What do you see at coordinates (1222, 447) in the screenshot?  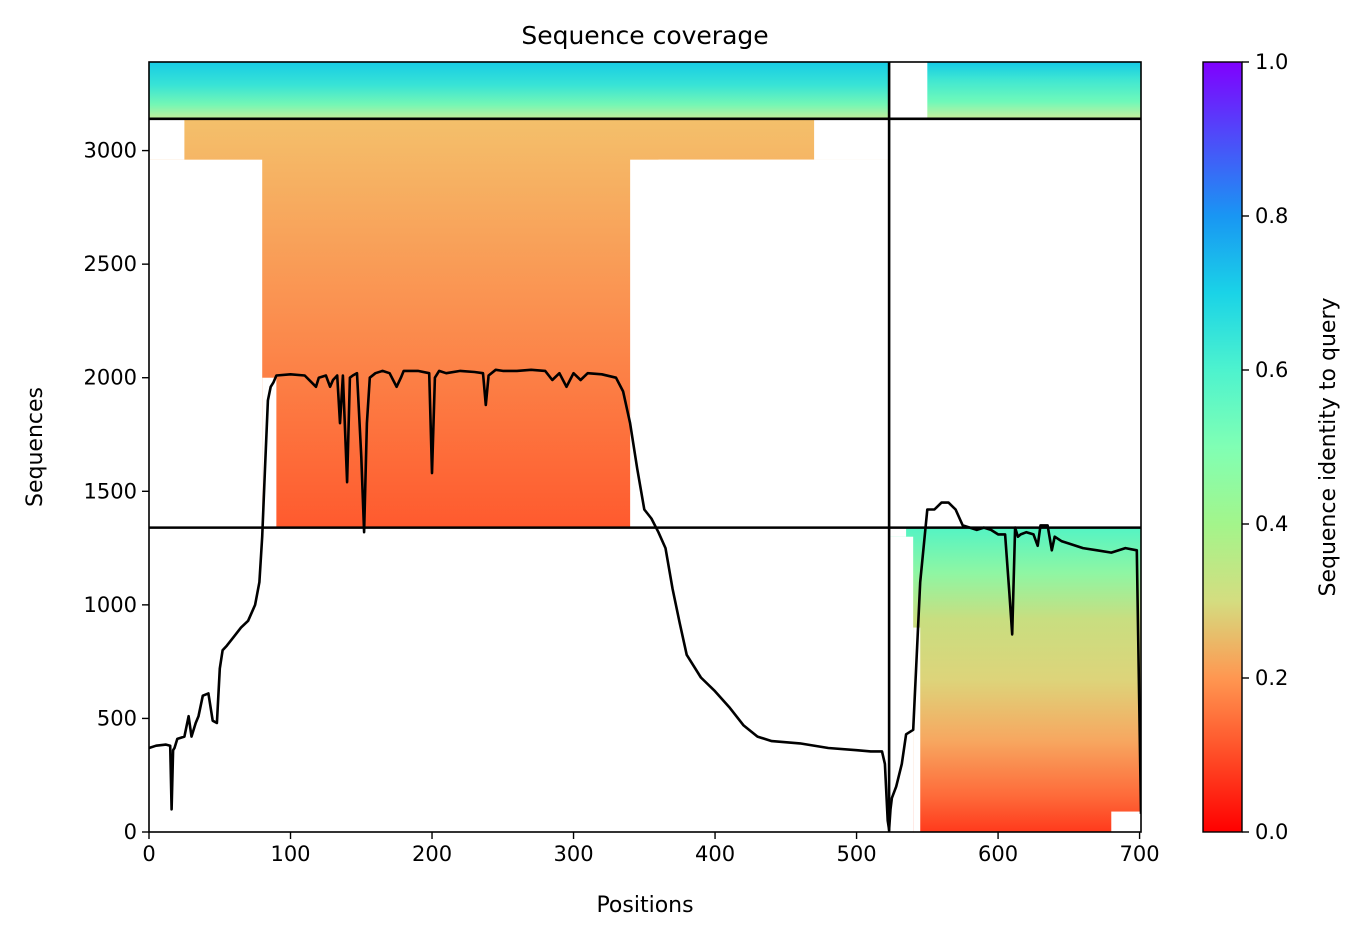 I see `colorbar-gradient` at bounding box center [1222, 447].